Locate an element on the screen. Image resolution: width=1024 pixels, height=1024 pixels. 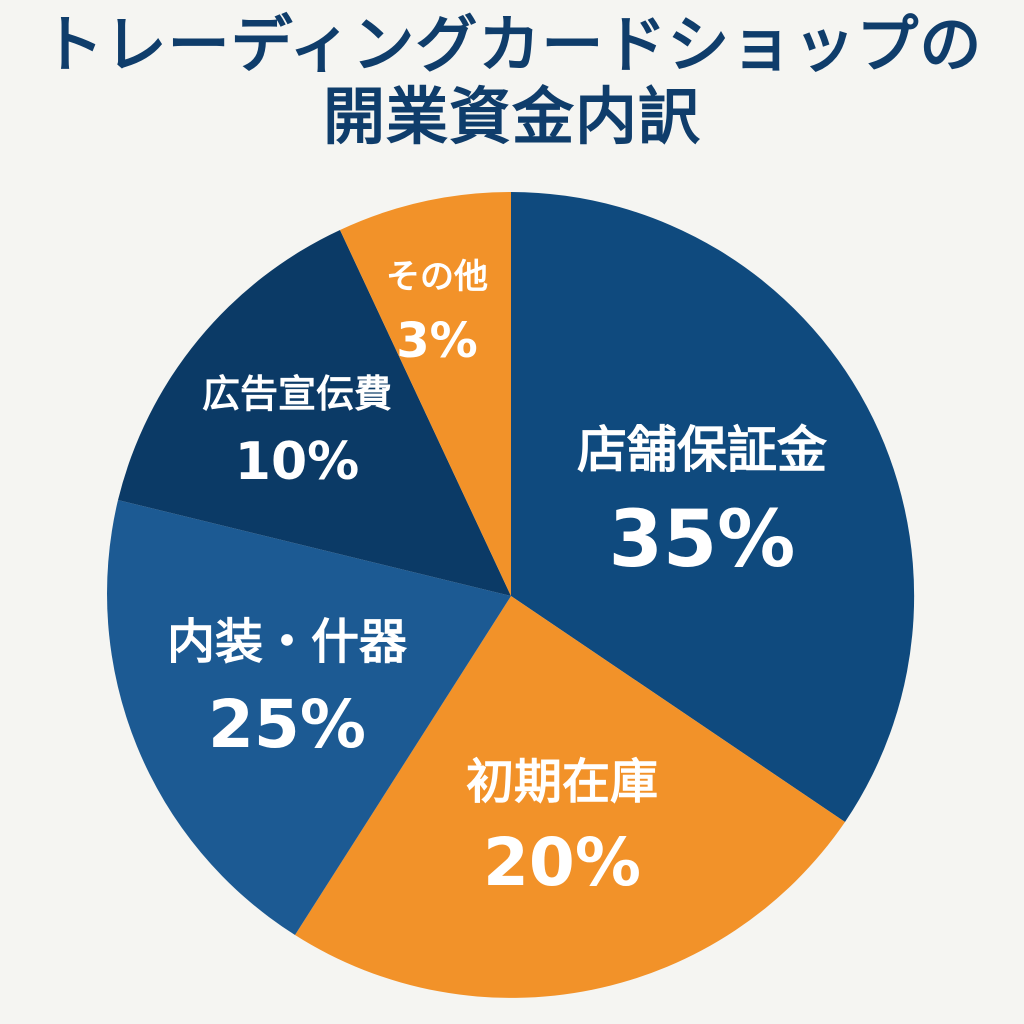
slice-percent: 25% is located at coordinates (287, 724).